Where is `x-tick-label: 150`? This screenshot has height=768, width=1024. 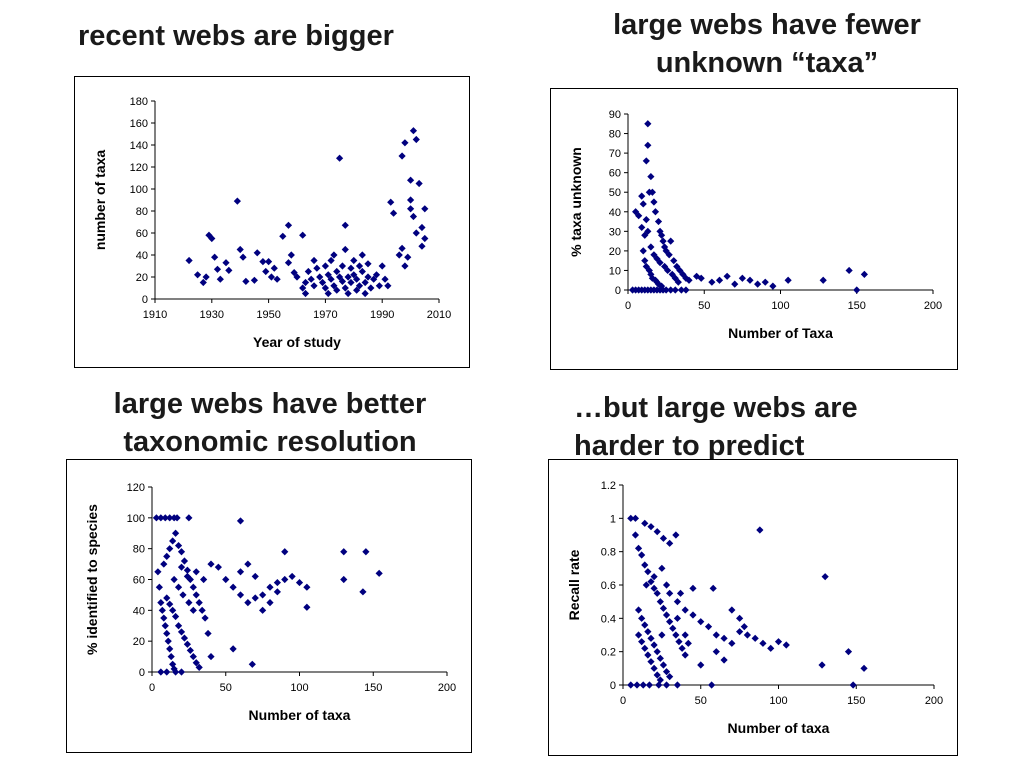 x-tick-label: 150 is located at coordinates (856, 701).